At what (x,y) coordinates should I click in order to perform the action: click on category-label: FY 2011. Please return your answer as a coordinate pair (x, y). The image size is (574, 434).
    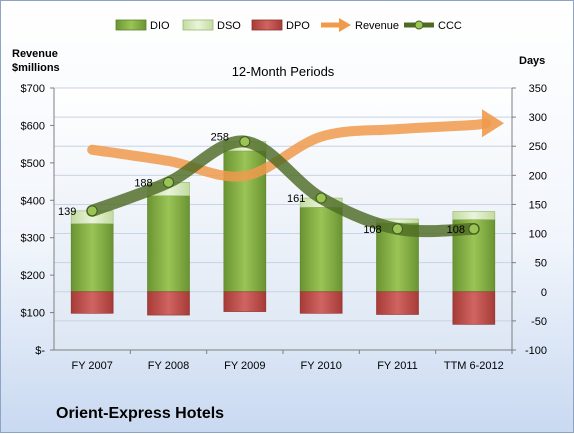
    Looking at the image, I should click on (397, 366).